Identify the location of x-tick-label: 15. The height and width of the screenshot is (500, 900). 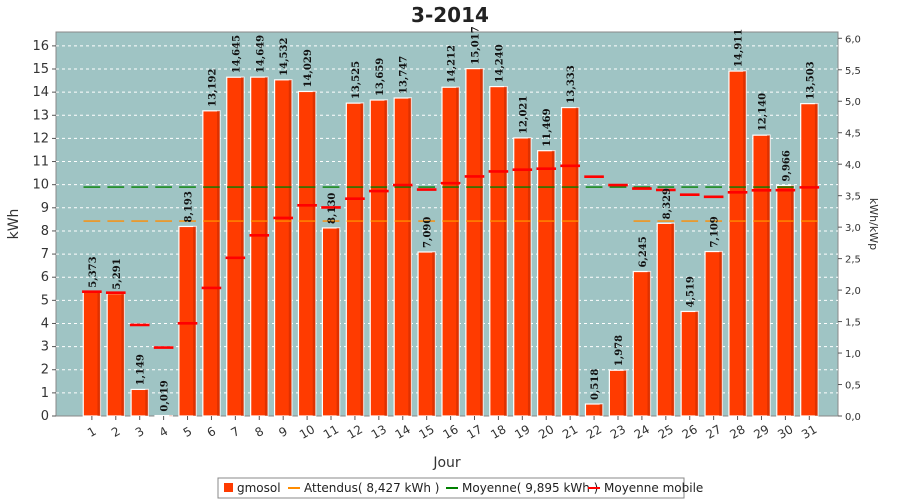
(427, 432).